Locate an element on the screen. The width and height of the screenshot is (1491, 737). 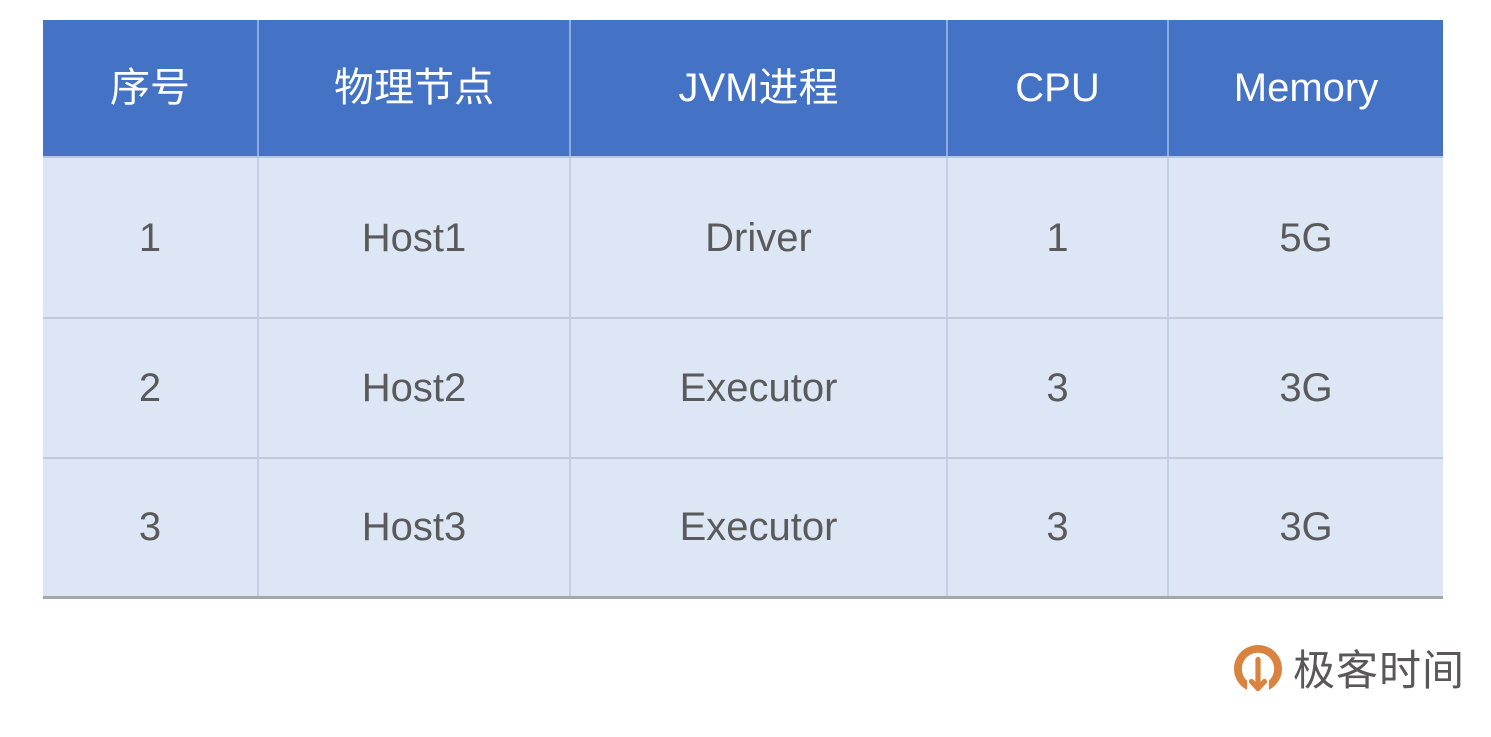
cell-jvm: Driver is located at coordinates (759, 238).